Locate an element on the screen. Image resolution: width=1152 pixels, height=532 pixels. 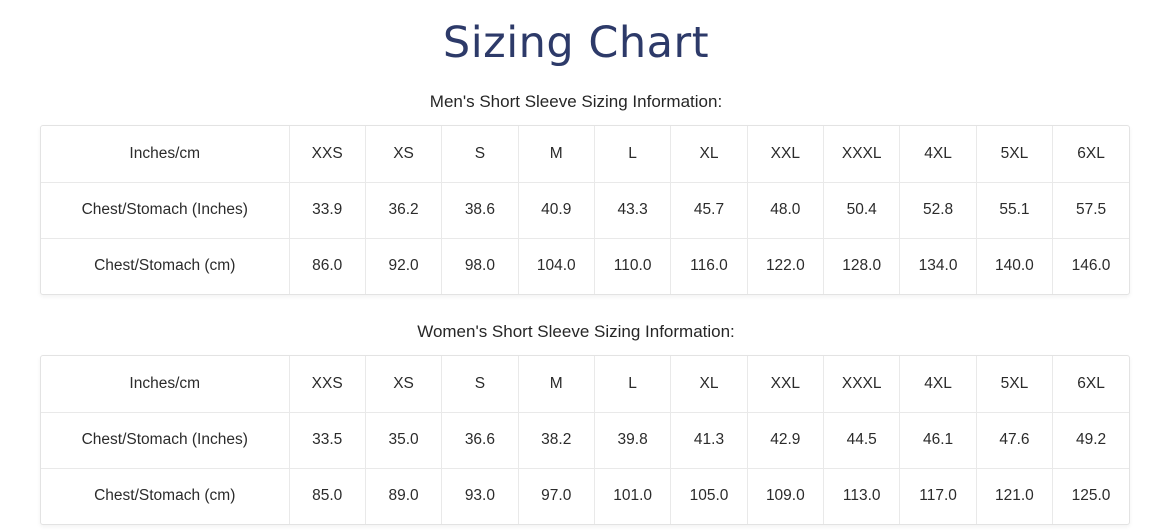
measurement-value-cell: 134.0 is located at coordinates (938, 265).